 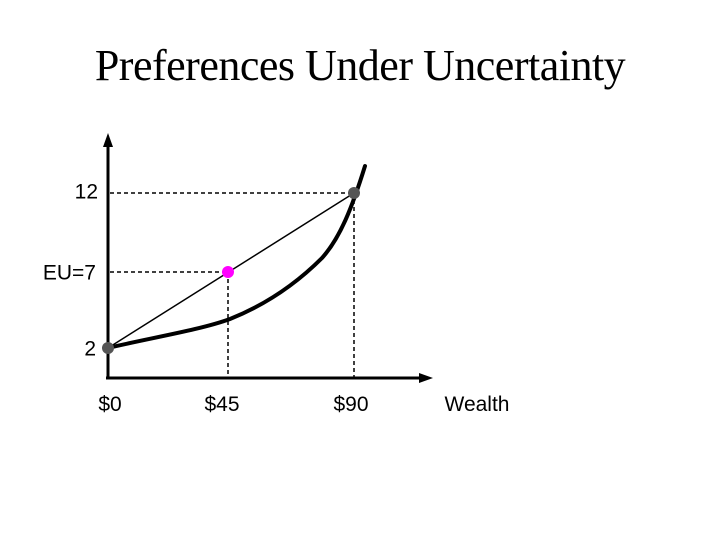 I want to click on y-label-eu: EU=7, so click(x=69, y=273).